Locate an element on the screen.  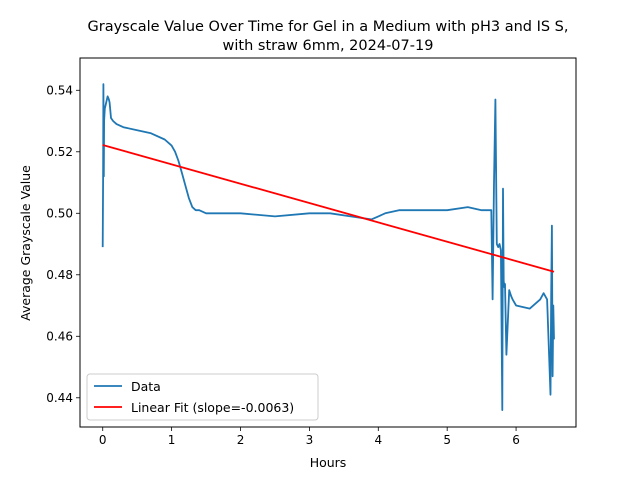
x-tick-label: 1 is located at coordinates (172, 440).